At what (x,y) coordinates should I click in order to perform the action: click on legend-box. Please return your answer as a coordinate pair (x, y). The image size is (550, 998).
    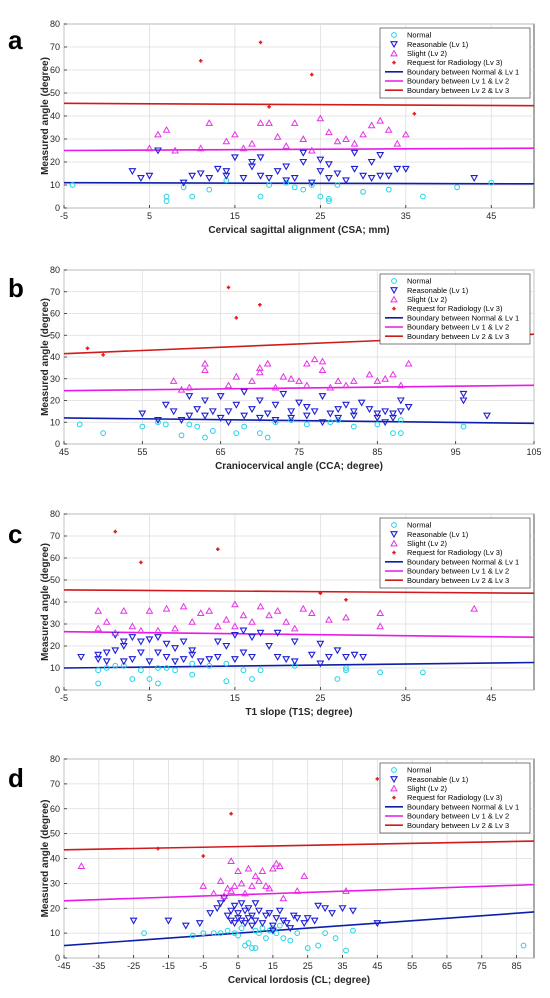
    Looking at the image, I should click on (455, 63).